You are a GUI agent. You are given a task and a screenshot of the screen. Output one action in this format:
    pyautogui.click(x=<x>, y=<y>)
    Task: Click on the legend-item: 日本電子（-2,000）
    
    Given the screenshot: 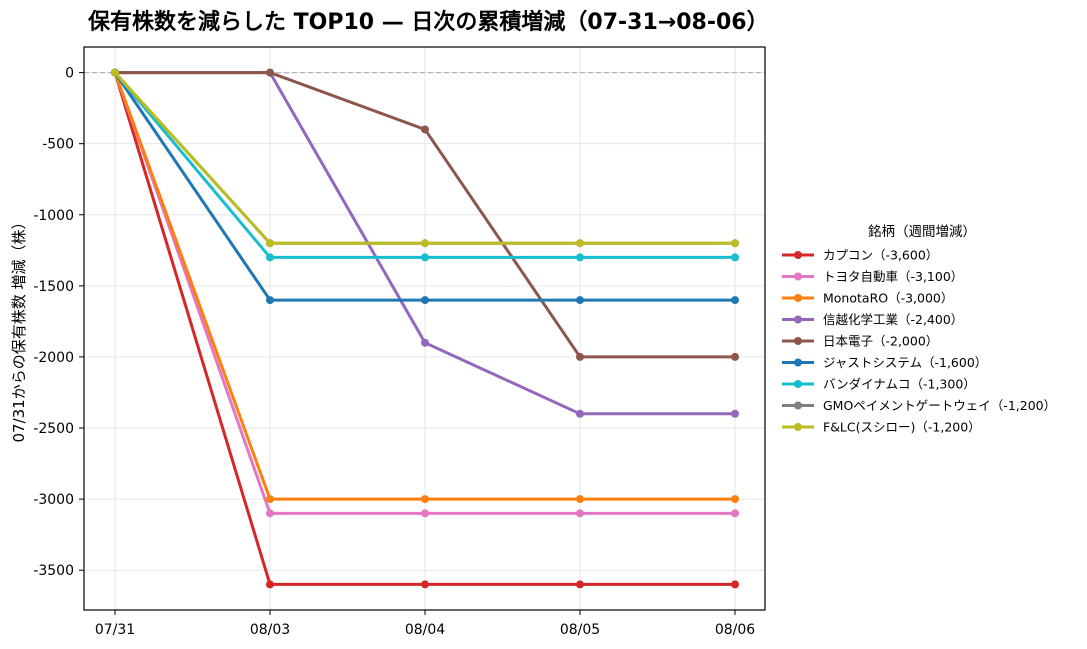 What is the action you would take?
    pyautogui.click(x=860, y=341)
    